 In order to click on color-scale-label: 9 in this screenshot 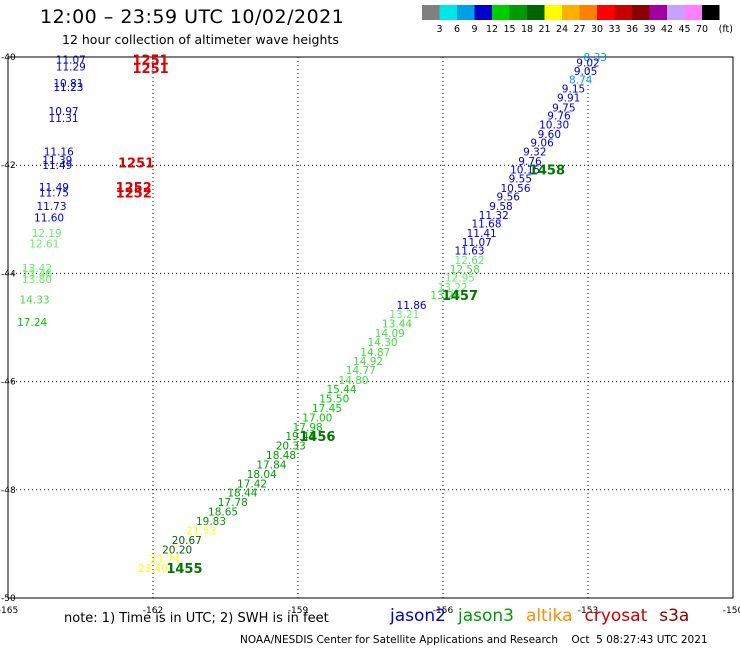, I will do `click(474, 29)`.